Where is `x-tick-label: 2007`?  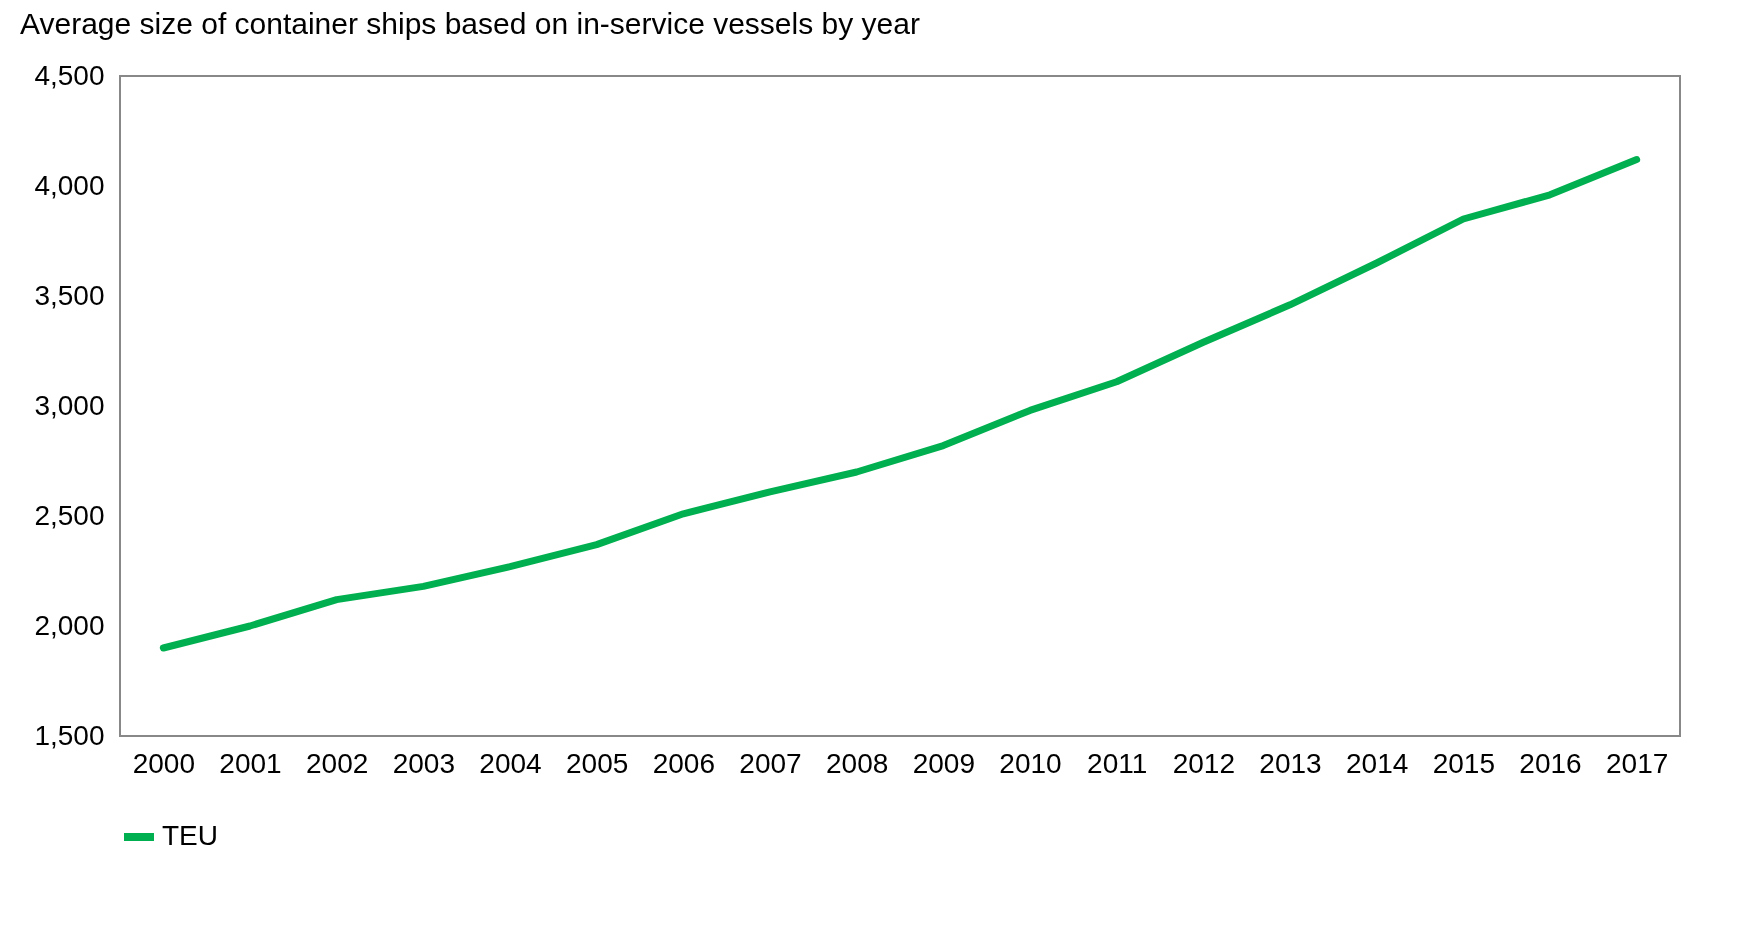
x-tick-label: 2007 is located at coordinates (770, 763).